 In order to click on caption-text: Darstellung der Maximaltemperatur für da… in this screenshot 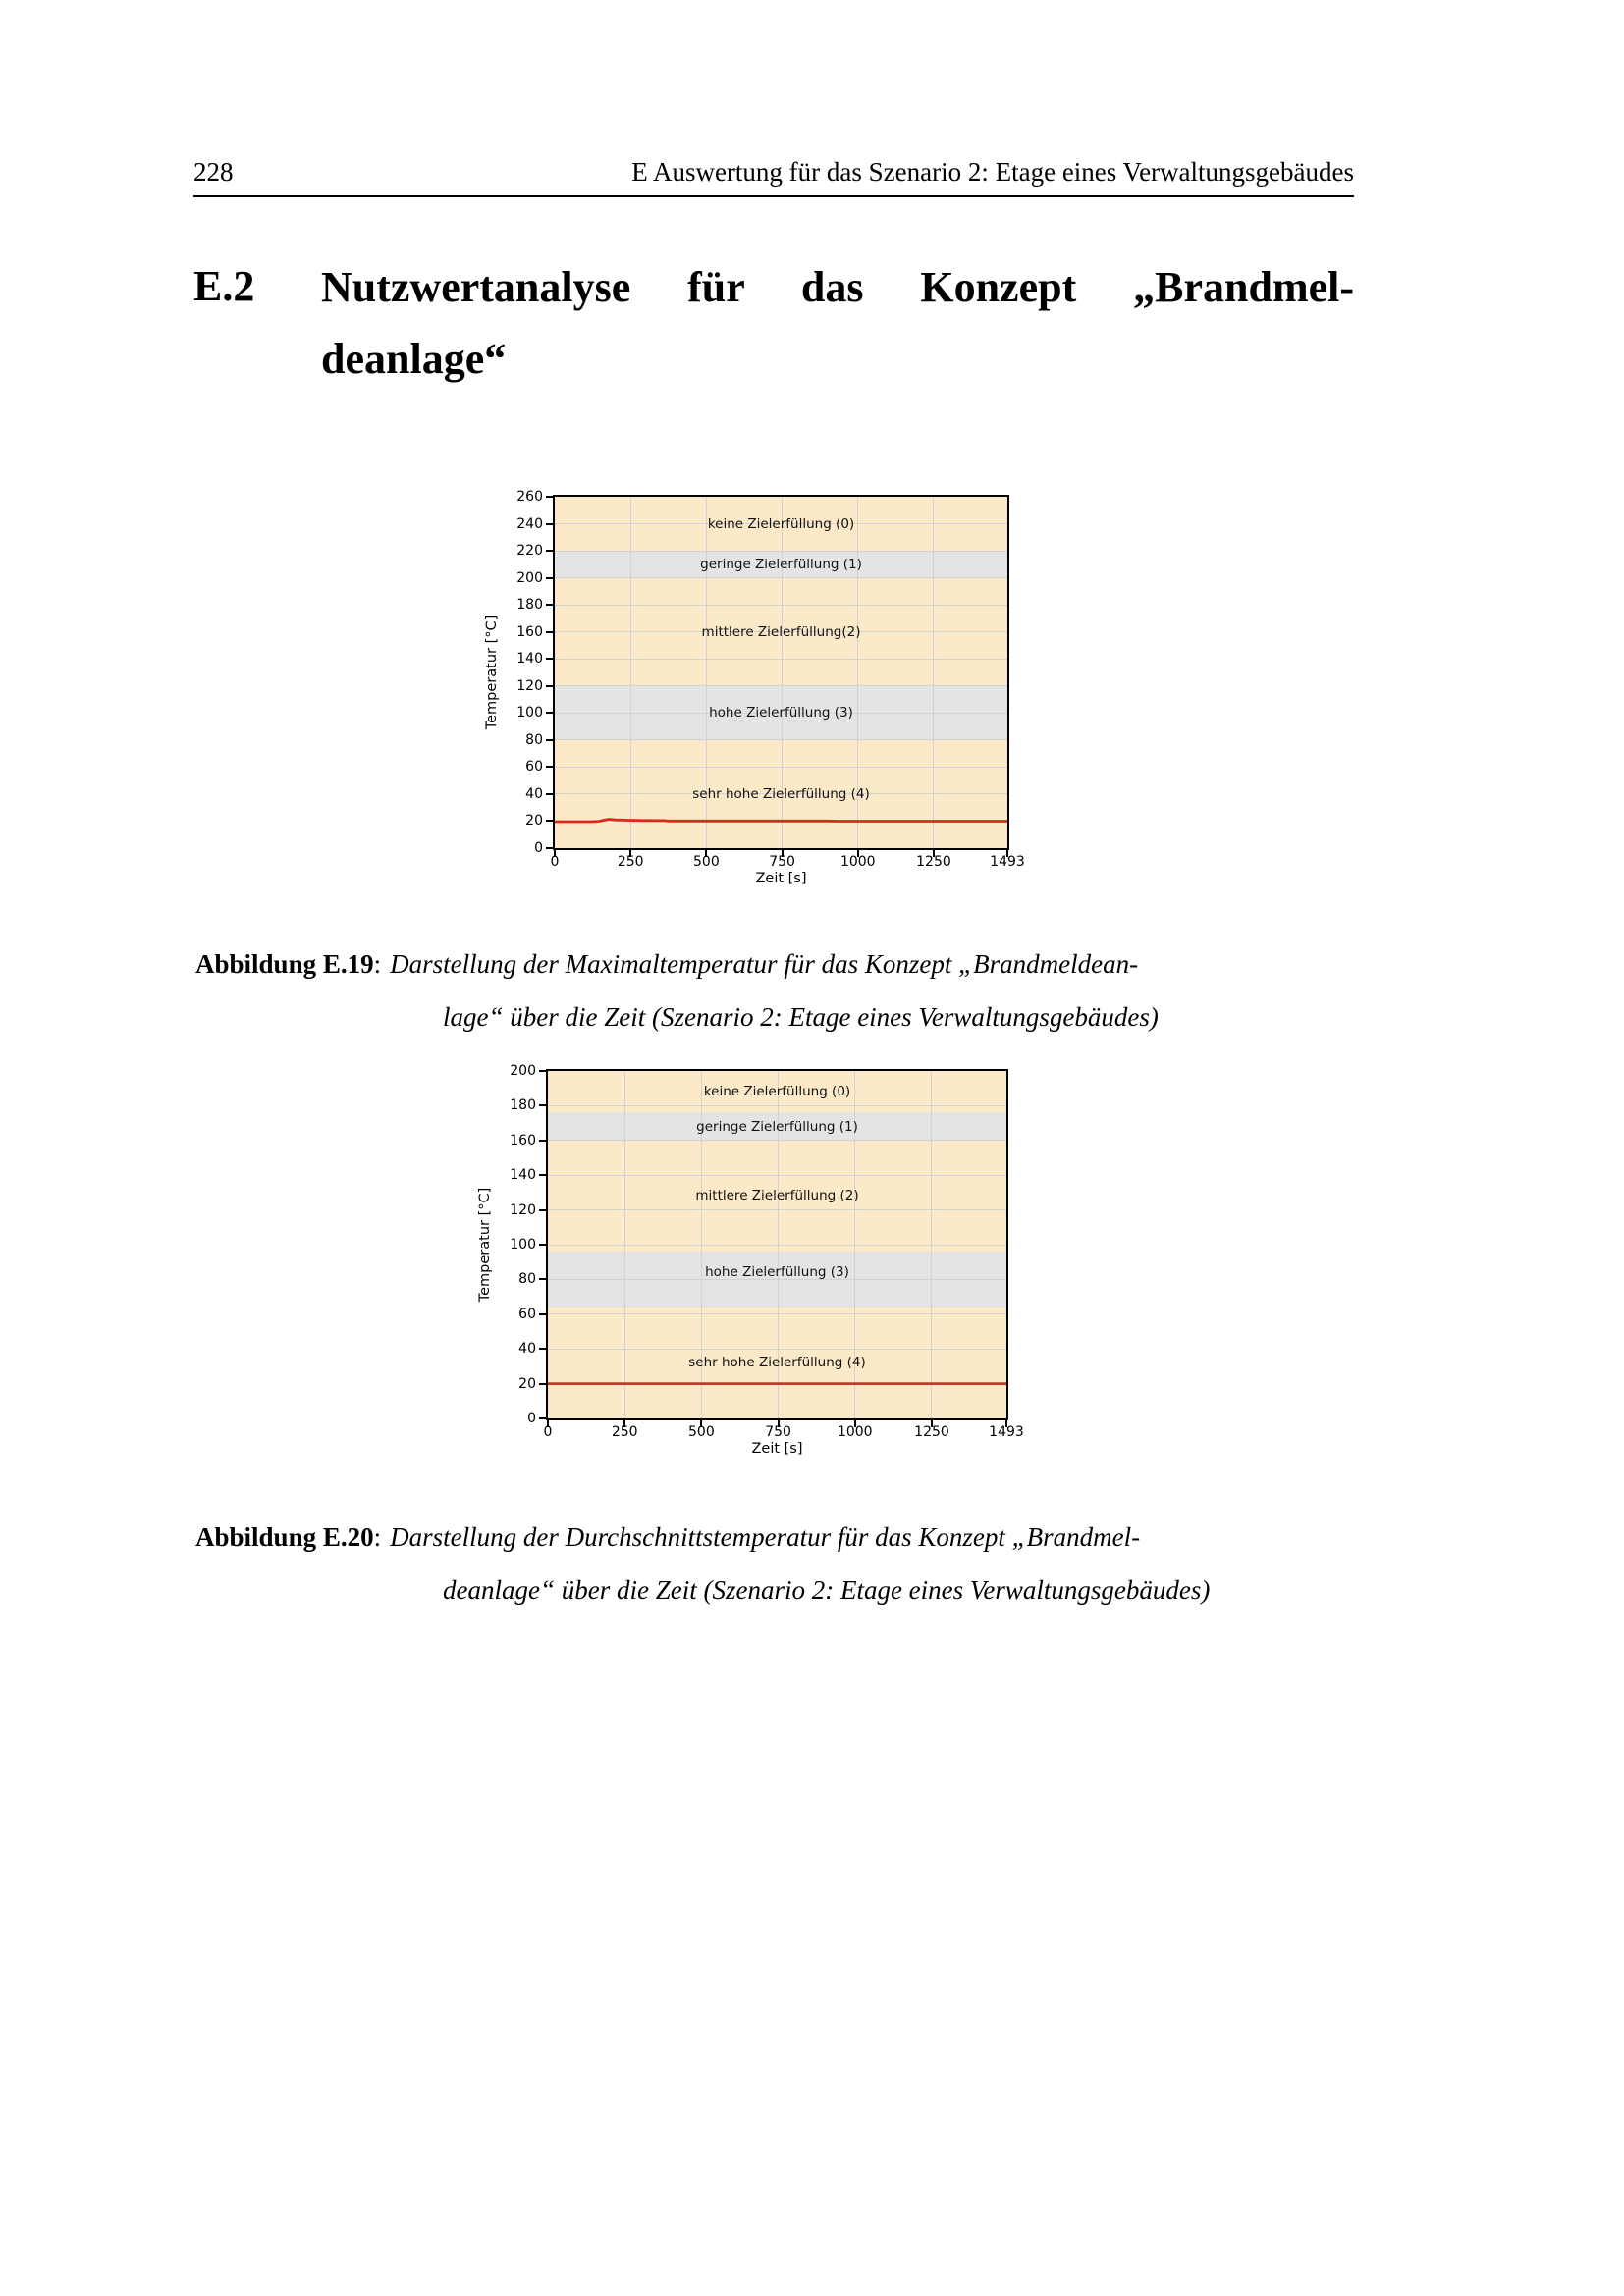, I will do `click(764, 964)`.